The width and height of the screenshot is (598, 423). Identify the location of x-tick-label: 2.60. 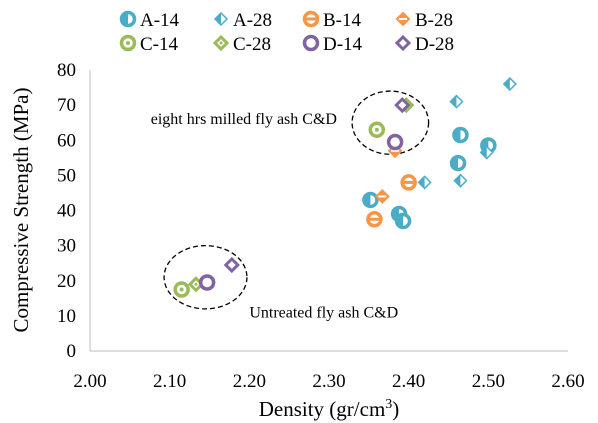
(567, 381).